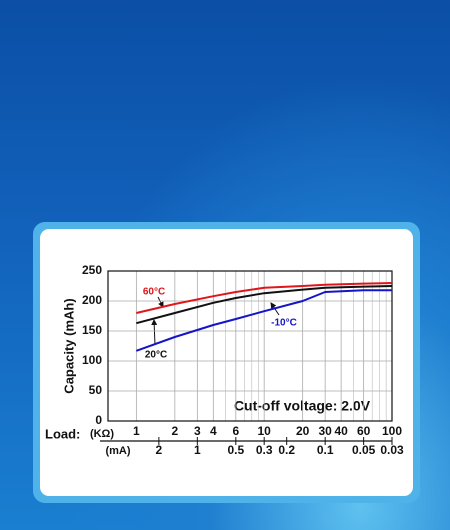 Image resolution: width=450 pixels, height=530 pixels. What do you see at coordinates (364, 431) in the screenshot?
I see `x-tick-label: 60` at bounding box center [364, 431].